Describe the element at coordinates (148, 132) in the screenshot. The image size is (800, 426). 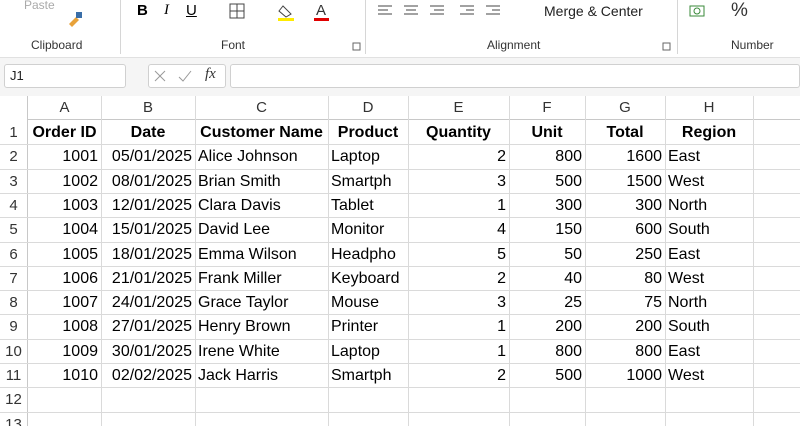
I see `cell: Date` at that location.